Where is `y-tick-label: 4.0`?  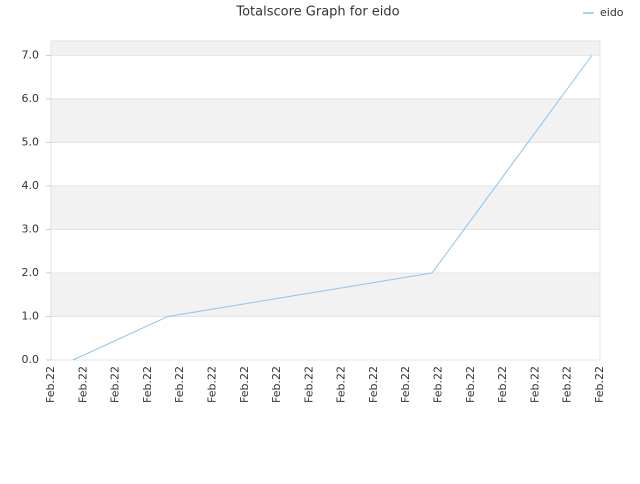
y-tick-label: 4.0 is located at coordinates (31, 185).